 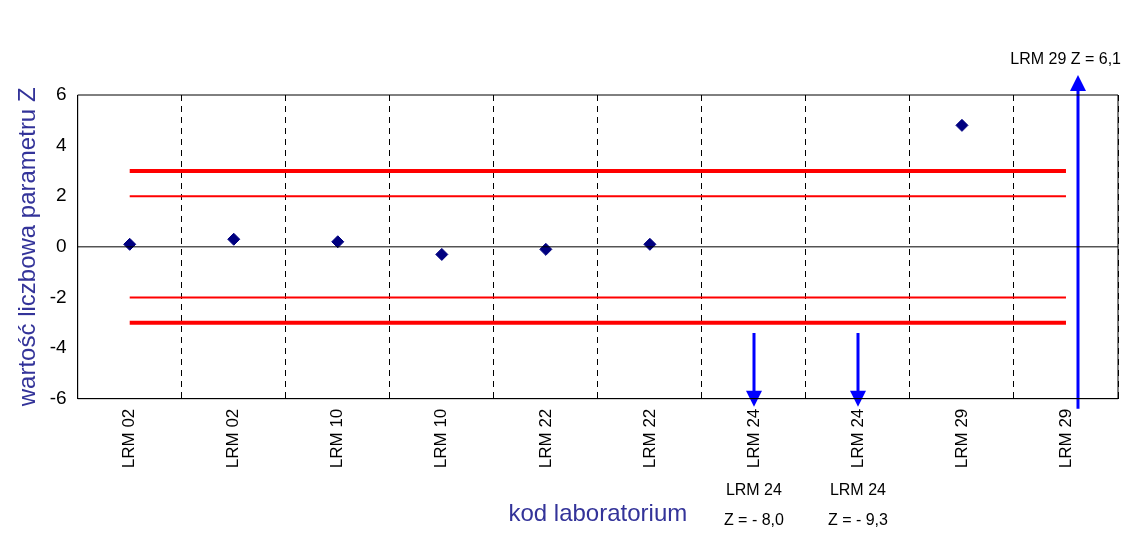 What do you see at coordinates (598, 513) in the screenshot?
I see `x-axis-title: kod laboratorium` at bounding box center [598, 513].